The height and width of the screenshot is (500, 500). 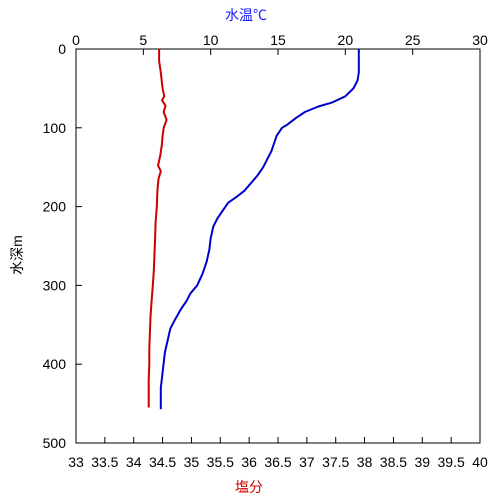 What do you see at coordinates (143, 40) in the screenshot?
I see `top-axis-tick-label: 5` at bounding box center [143, 40].